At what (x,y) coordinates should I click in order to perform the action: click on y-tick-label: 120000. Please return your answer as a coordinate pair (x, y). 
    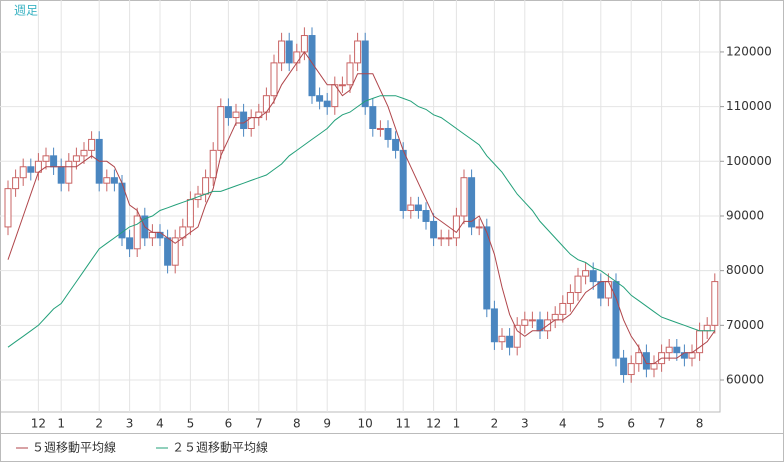
    Looking at the image, I should click on (749, 51).